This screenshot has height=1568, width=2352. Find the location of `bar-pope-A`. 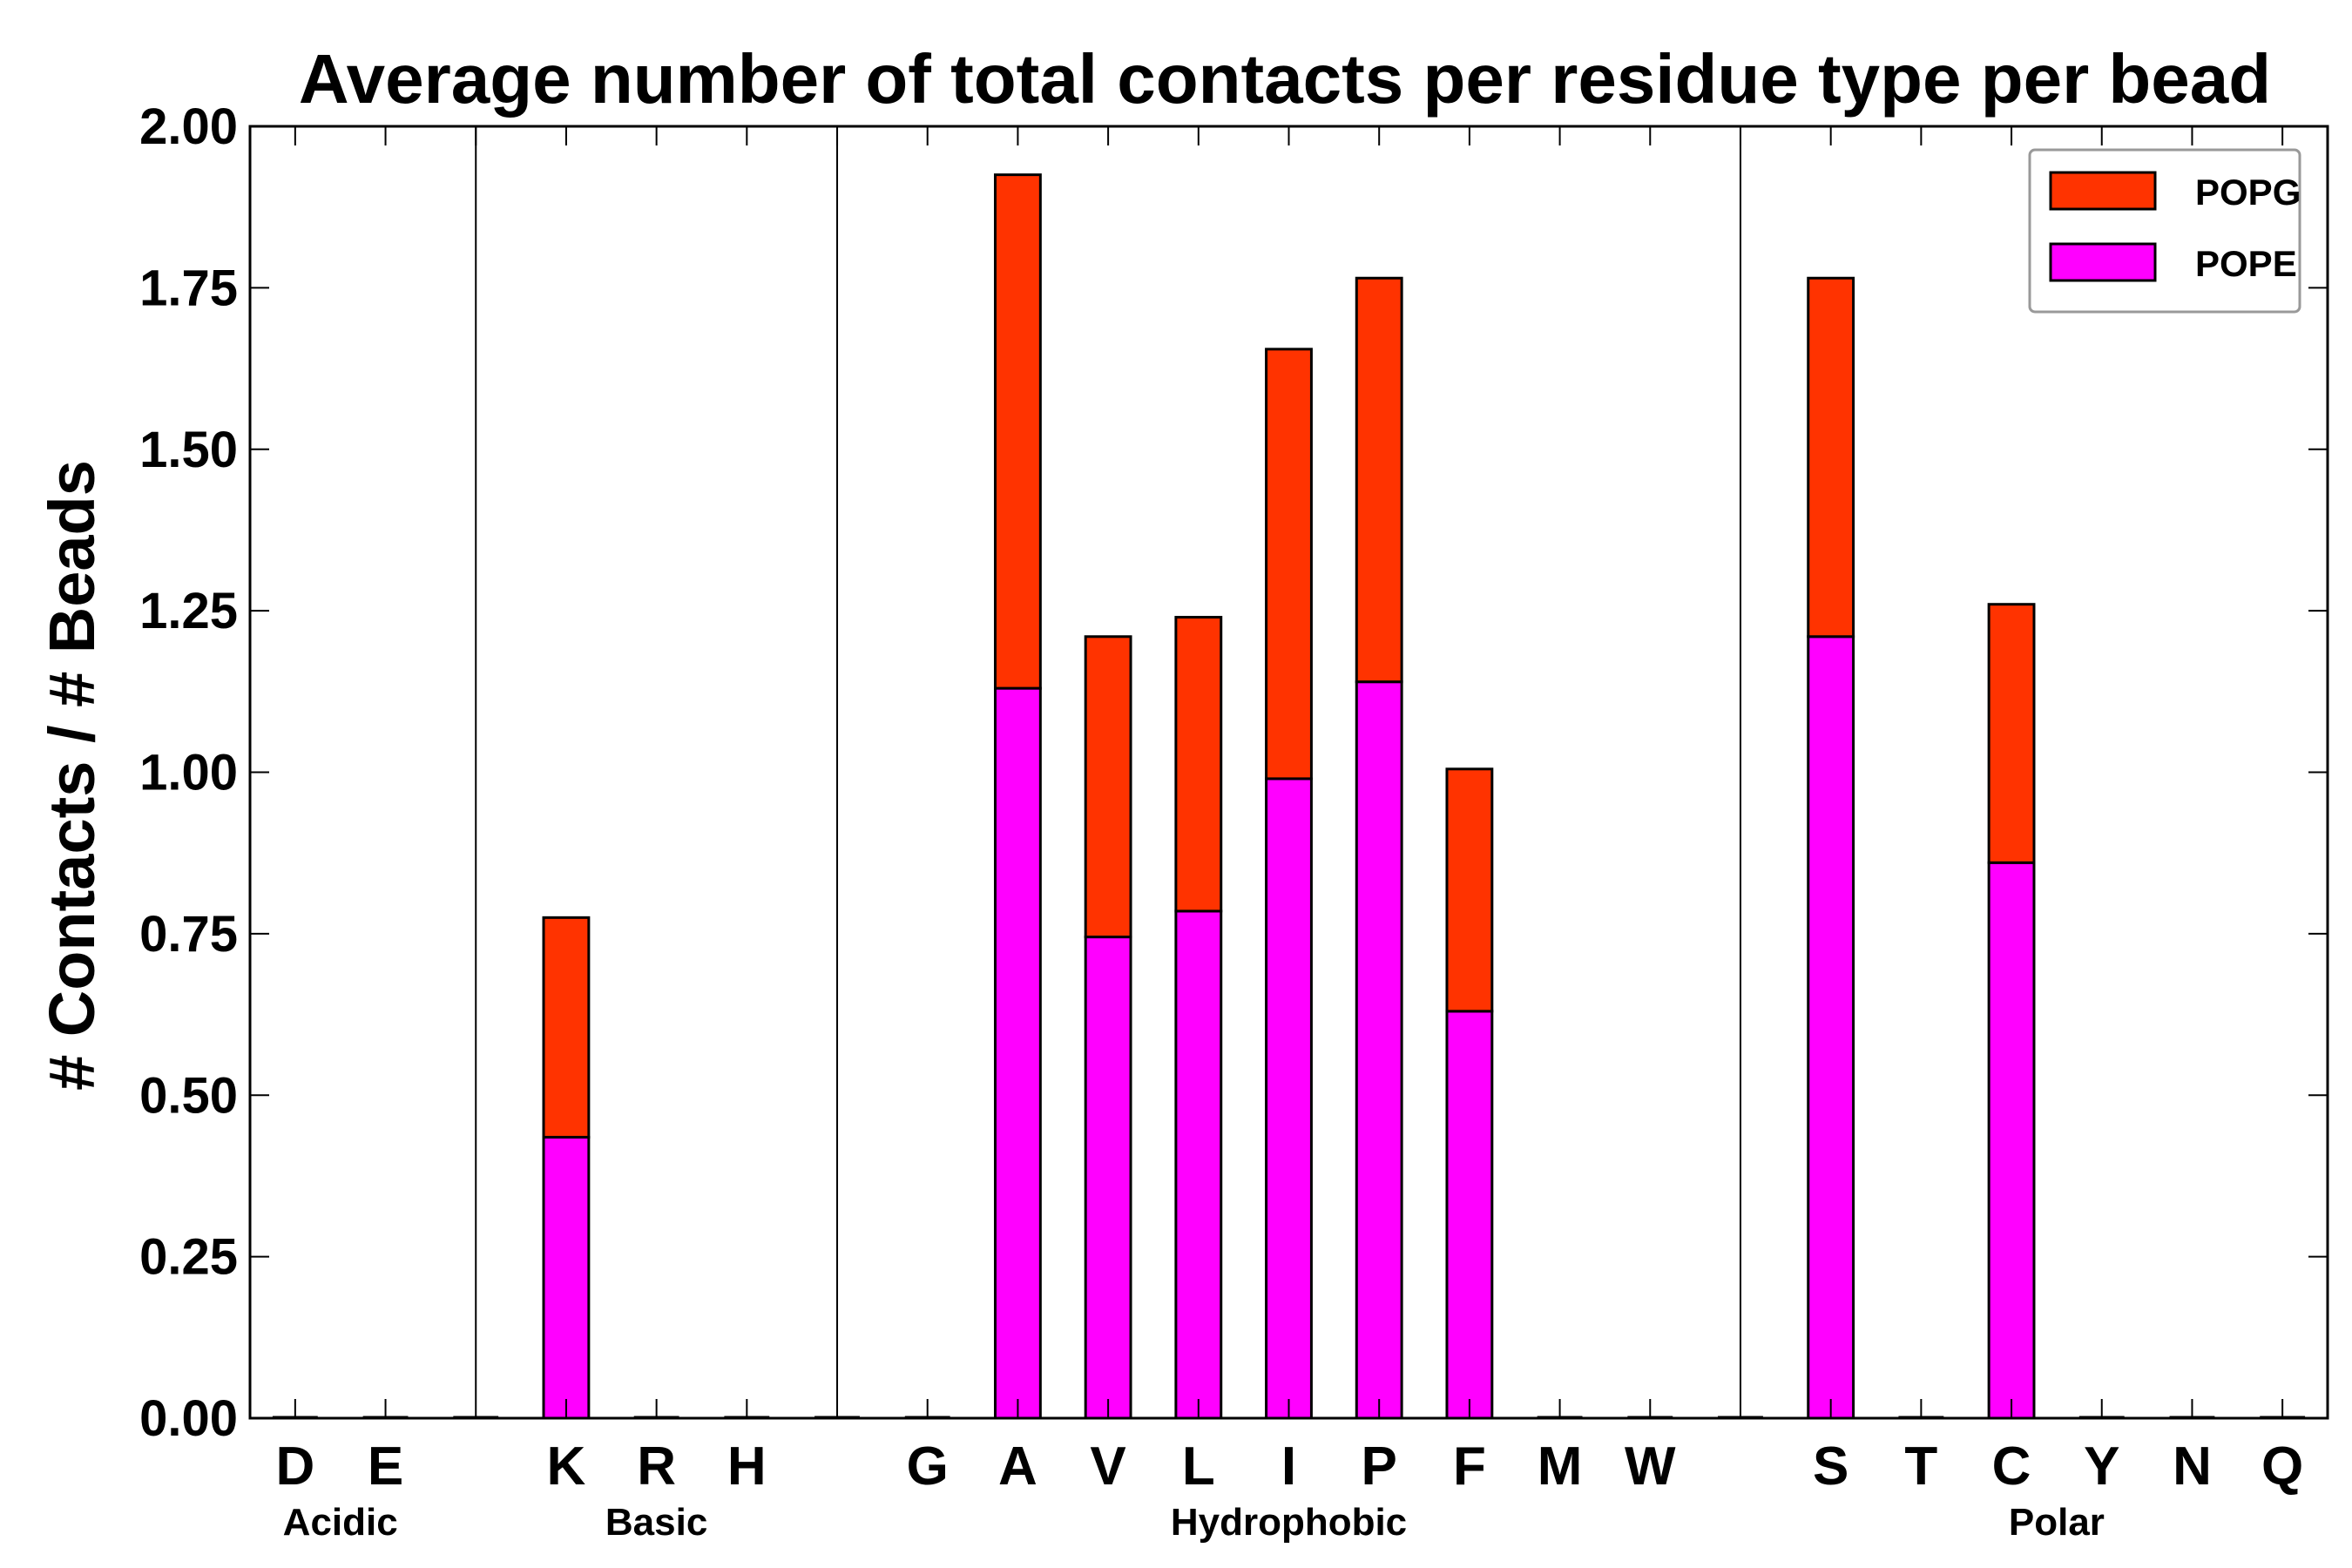

bar-pope-A is located at coordinates (1017, 1053).